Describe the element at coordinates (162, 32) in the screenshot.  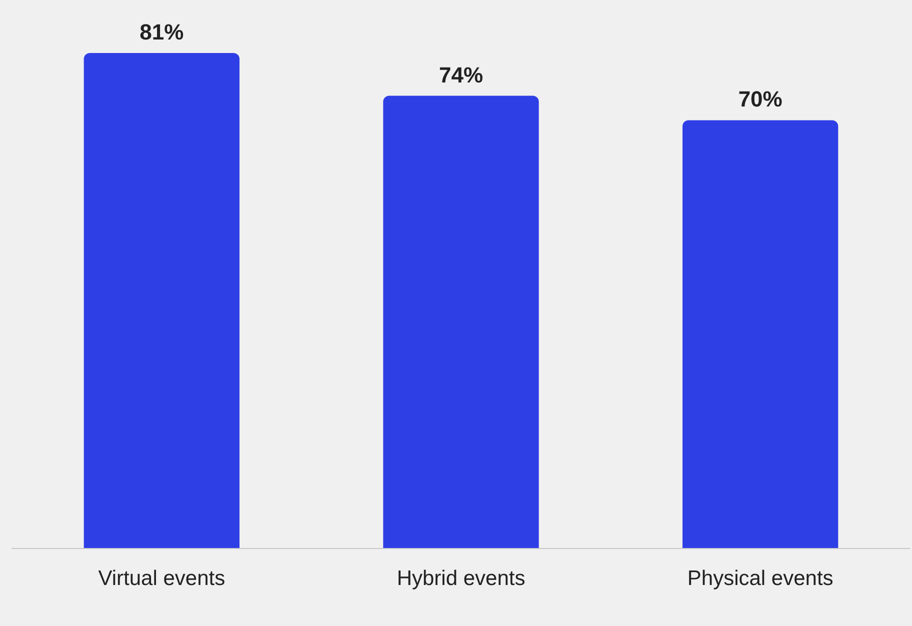
I see `data-label: 81%` at that location.